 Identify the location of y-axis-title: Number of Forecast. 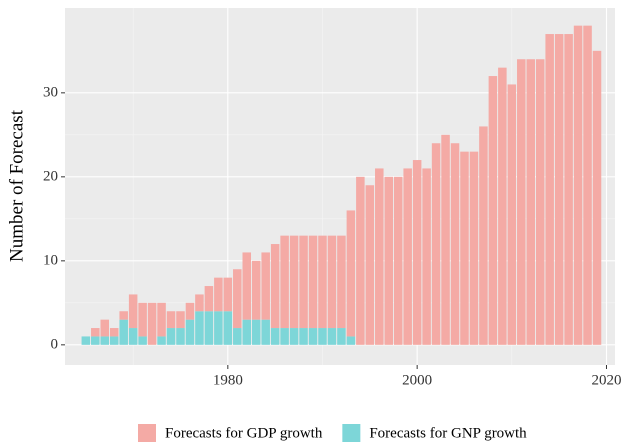
(16, 185).